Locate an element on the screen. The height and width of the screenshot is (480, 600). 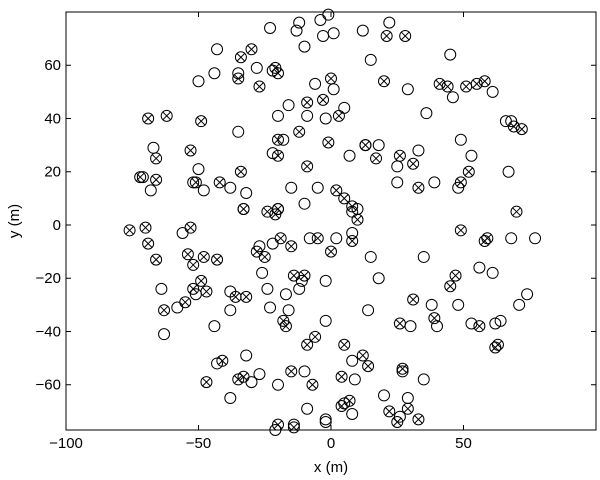
x-tick-label: 0 is located at coordinates (331, 443).